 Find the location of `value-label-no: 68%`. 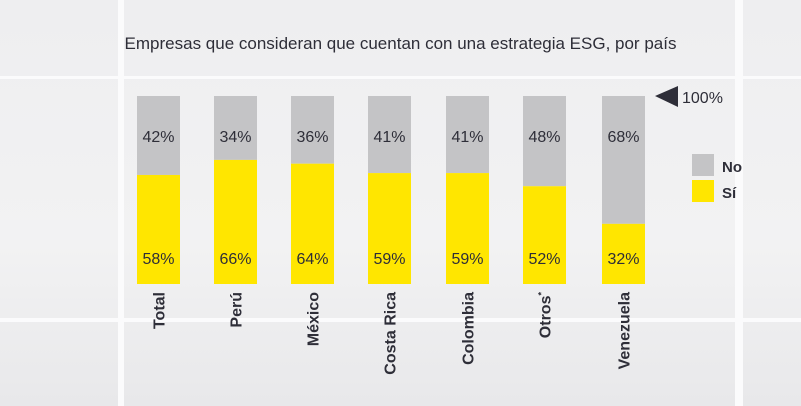

value-label-no: 68% is located at coordinates (623, 137).